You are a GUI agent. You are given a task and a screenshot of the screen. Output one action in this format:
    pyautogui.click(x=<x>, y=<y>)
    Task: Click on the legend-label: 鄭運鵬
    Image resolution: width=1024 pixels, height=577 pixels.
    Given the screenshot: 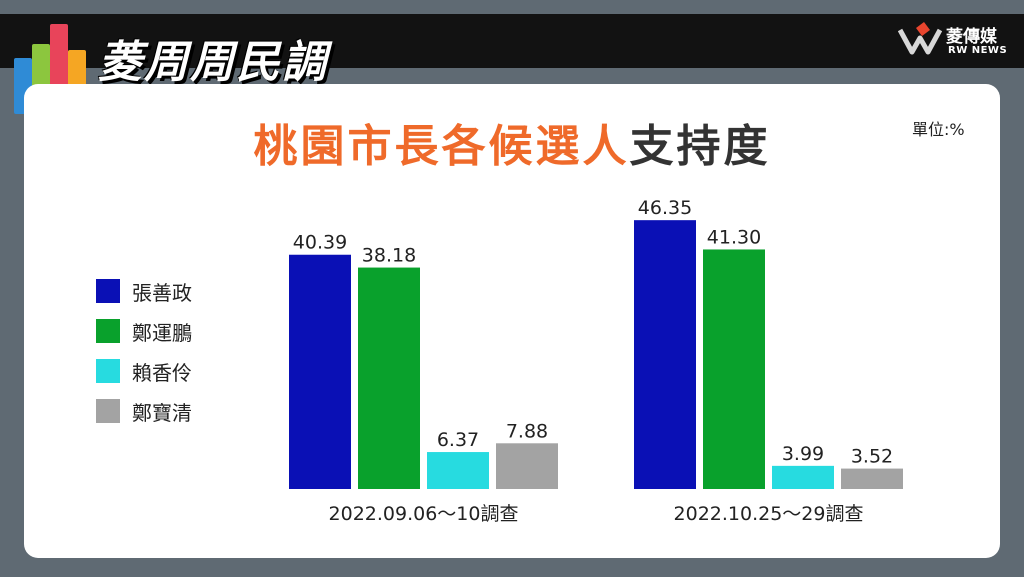 What is the action you would take?
    pyautogui.click(x=162, y=332)
    